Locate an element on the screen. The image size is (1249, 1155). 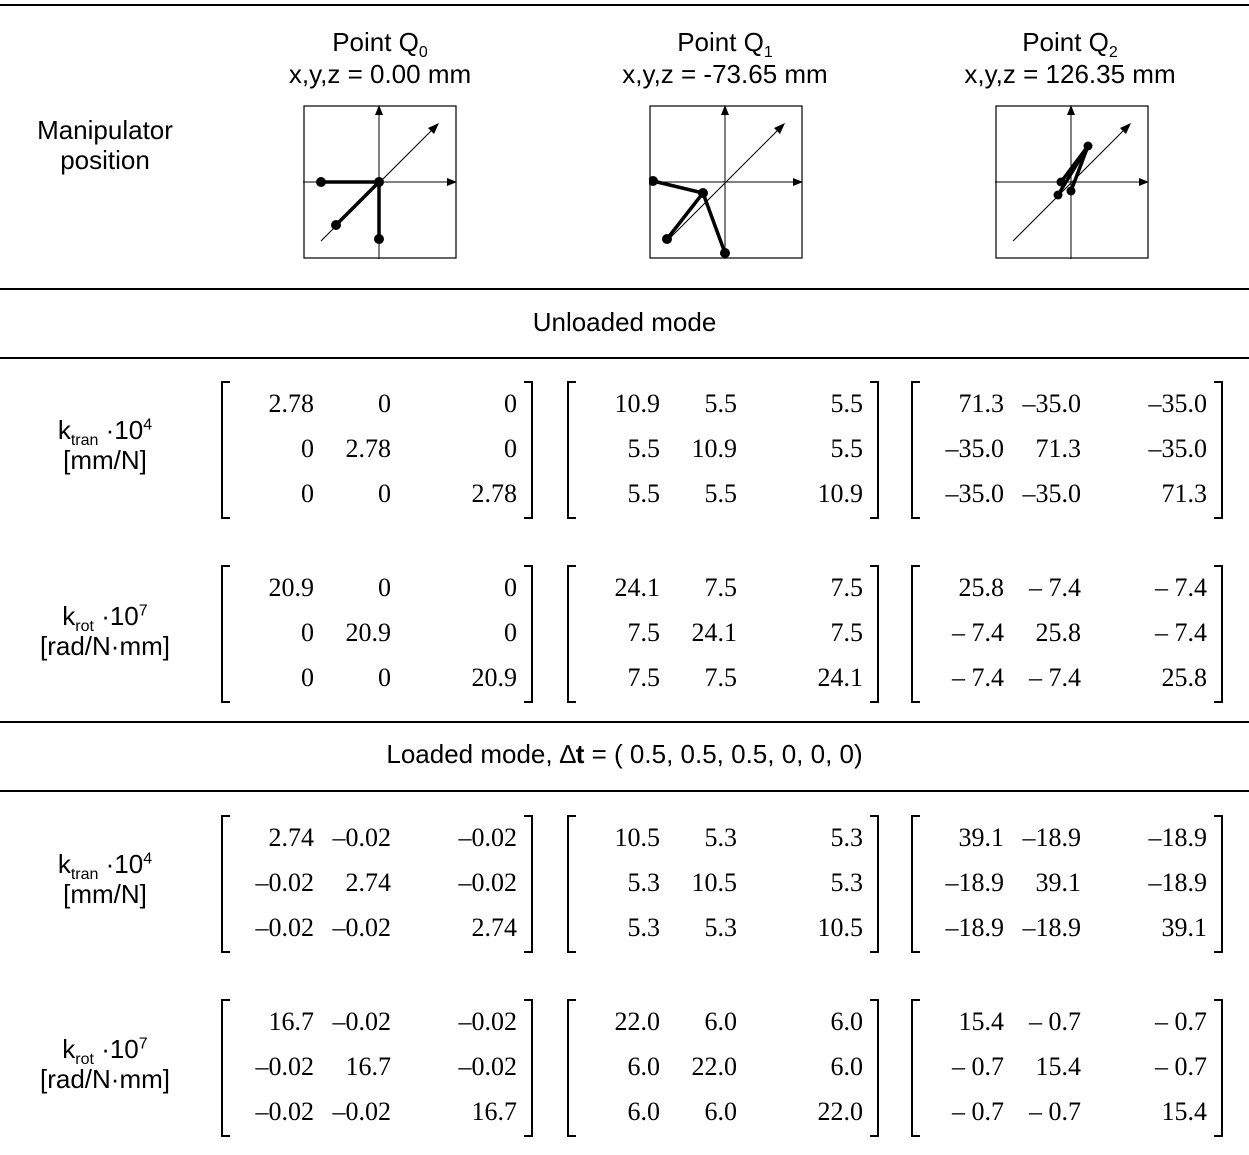
point-q0-header: Point Q0 x,y,z = 0.00 mm is located at coordinates (380, 58).